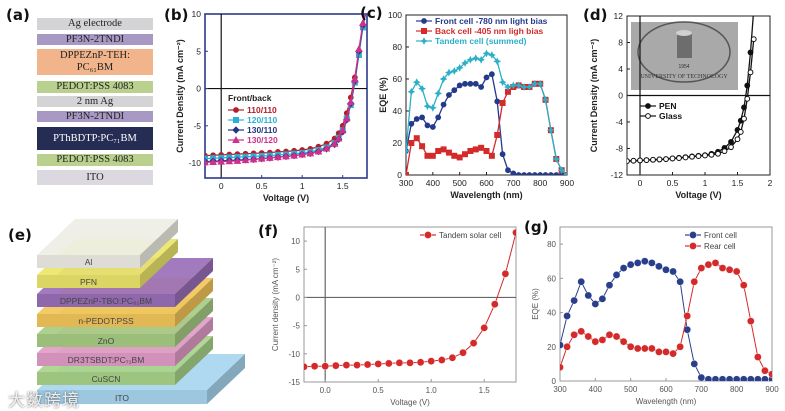 The height and width of the screenshot is (411, 785). What do you see at coordinates (620, 96) in the screenshot?
I see `y-tick-label: 0` at bounding box center [620, 96].